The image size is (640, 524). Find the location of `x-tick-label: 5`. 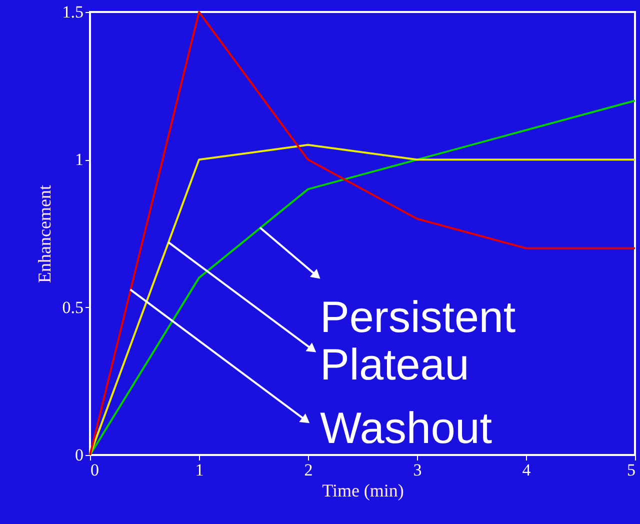

x-tick-label: 5 is located at coordinates (631, 470).